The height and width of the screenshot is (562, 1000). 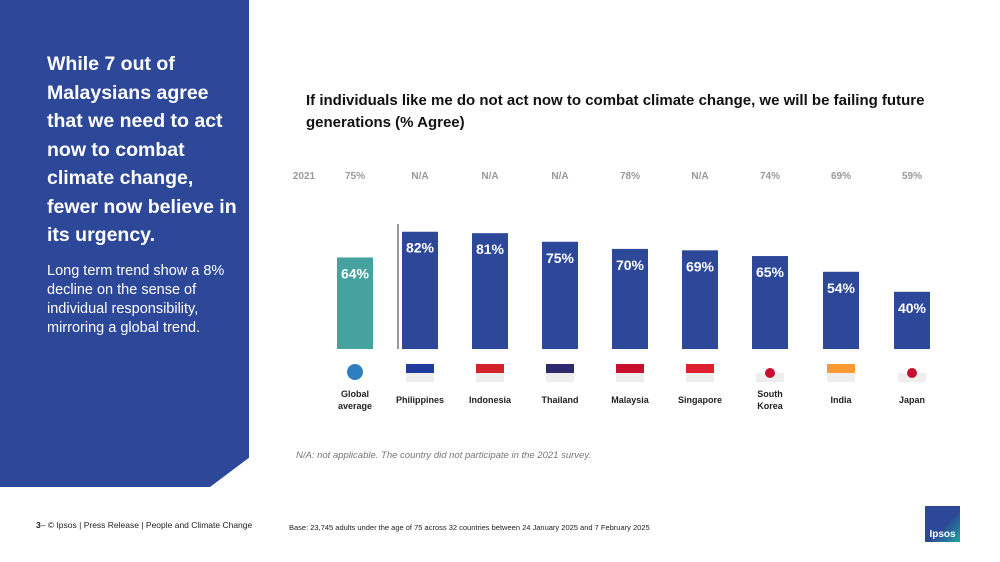 I want to click on bar-value-label: 40%, so click(x=912, y=308).